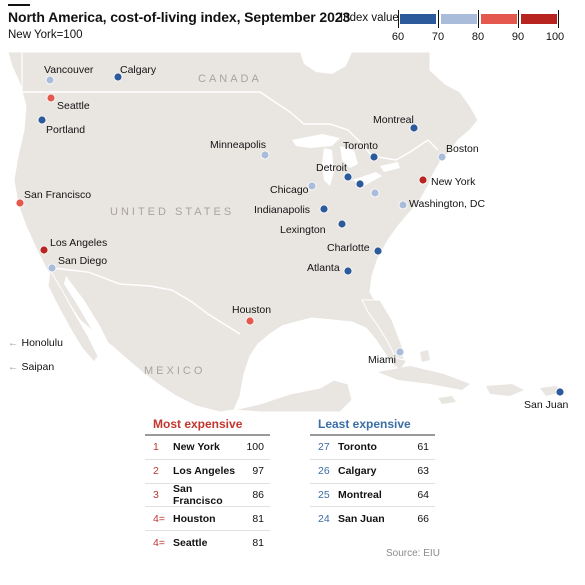 The image size is (585, 585). What do you see at coordinates (78, 243) in the screenshot?
I see `city-label-los-angeles: Los Angeles` at bounding box center [78, 243].